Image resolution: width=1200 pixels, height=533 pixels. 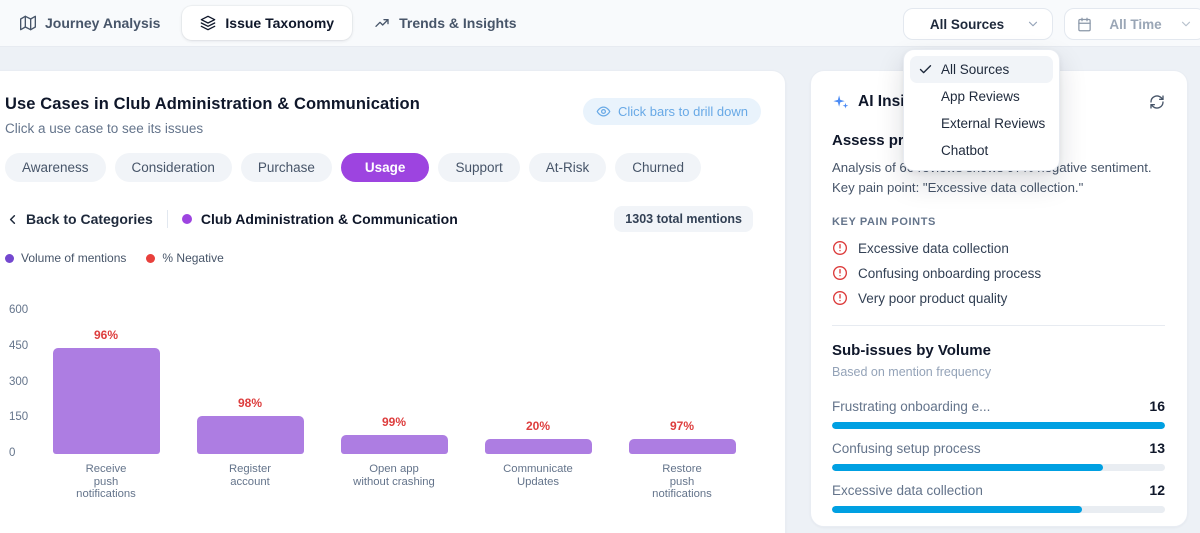 I want to click on dropdown-option-app-reviews: App Reviews, so click(x=981, y=96).